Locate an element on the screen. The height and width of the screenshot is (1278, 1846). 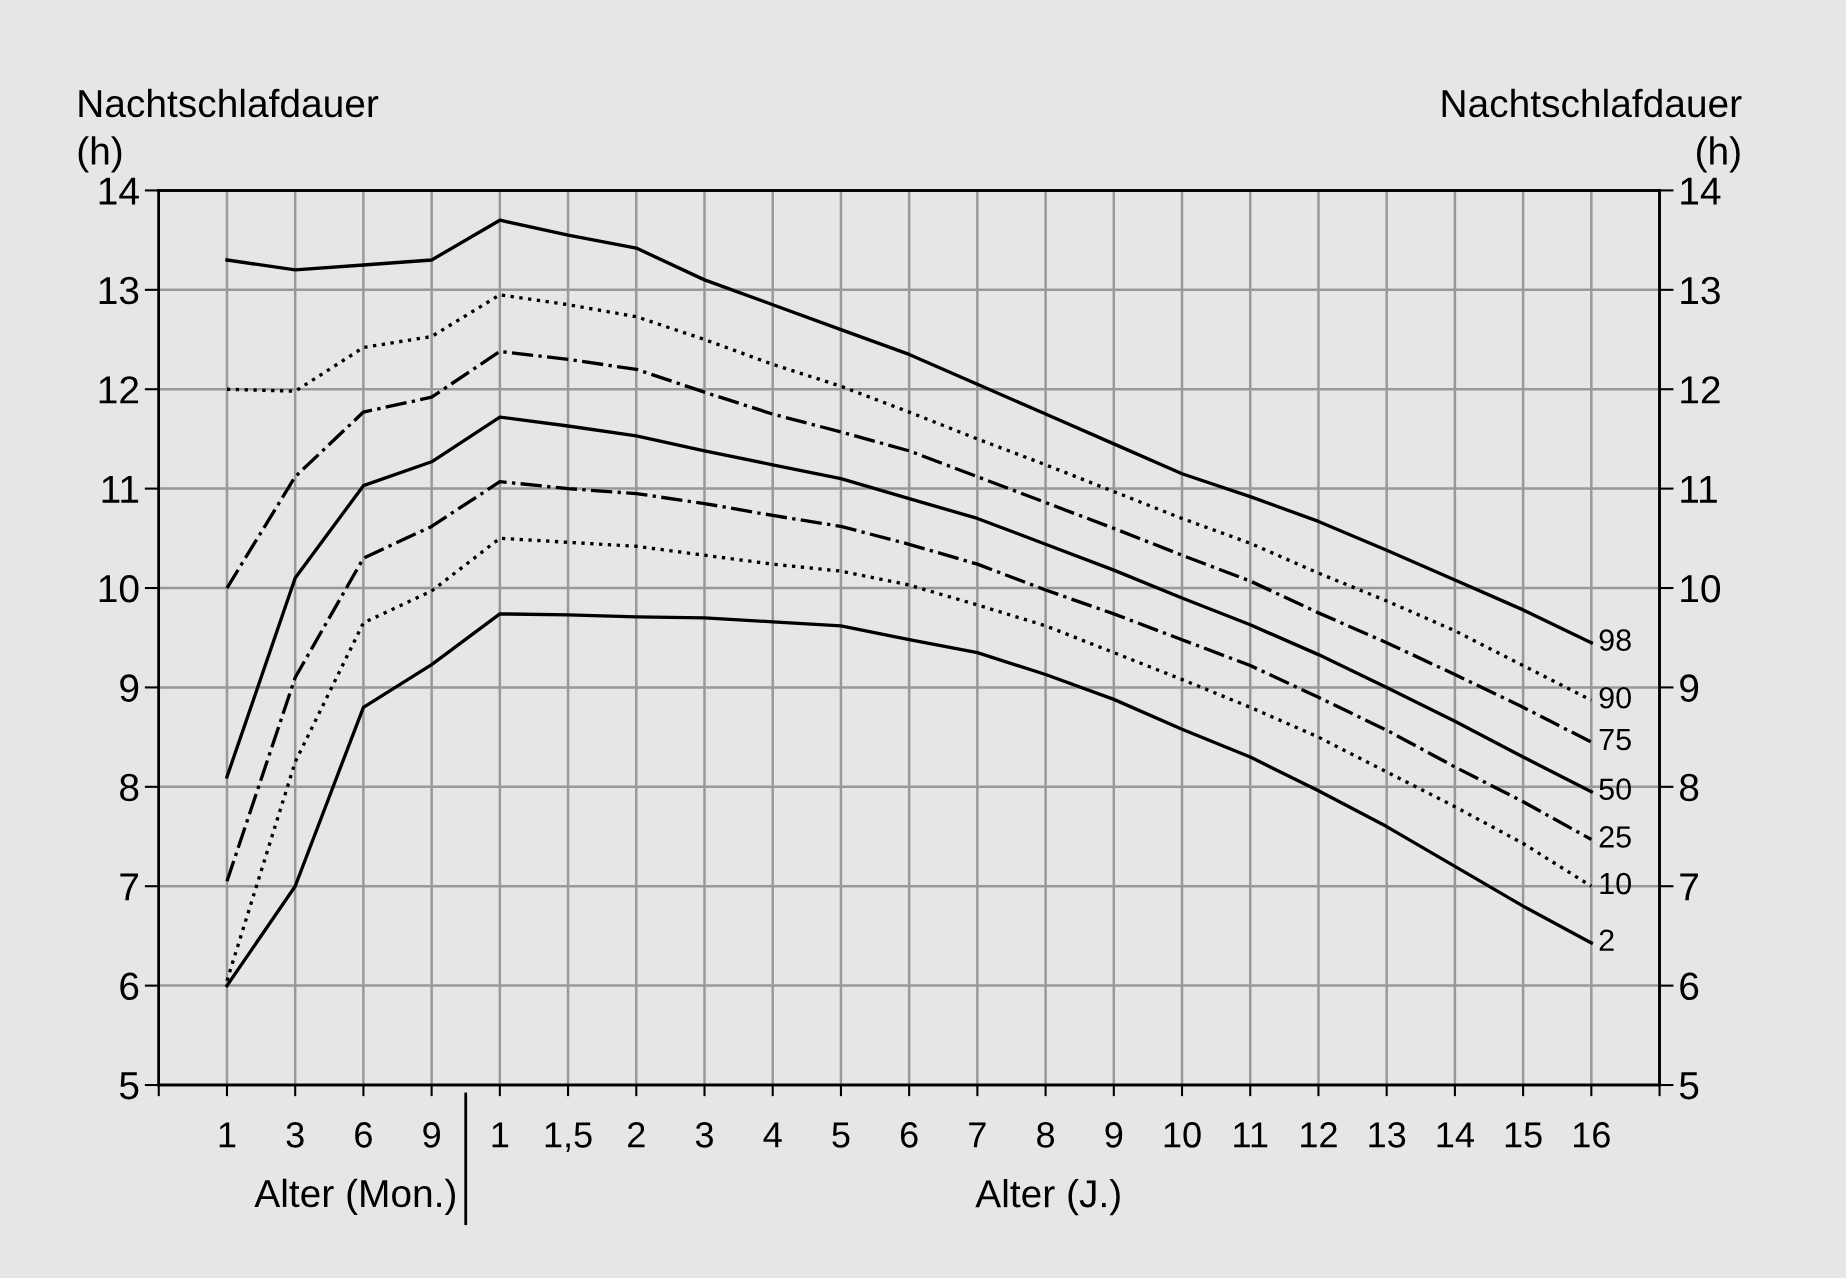
y-tick-label: 14 is located at coordinates (119, 191).